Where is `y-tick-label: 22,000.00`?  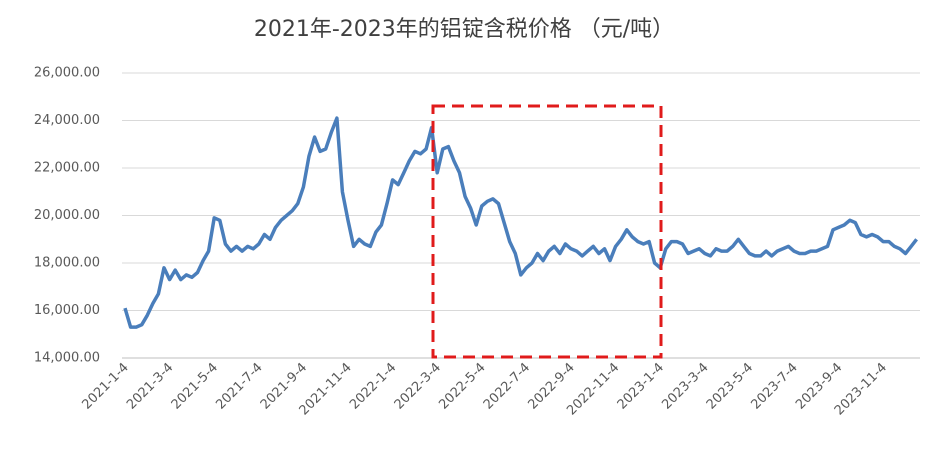 y-tick-label: 22,000.00 is located at coordinates (67, 168).